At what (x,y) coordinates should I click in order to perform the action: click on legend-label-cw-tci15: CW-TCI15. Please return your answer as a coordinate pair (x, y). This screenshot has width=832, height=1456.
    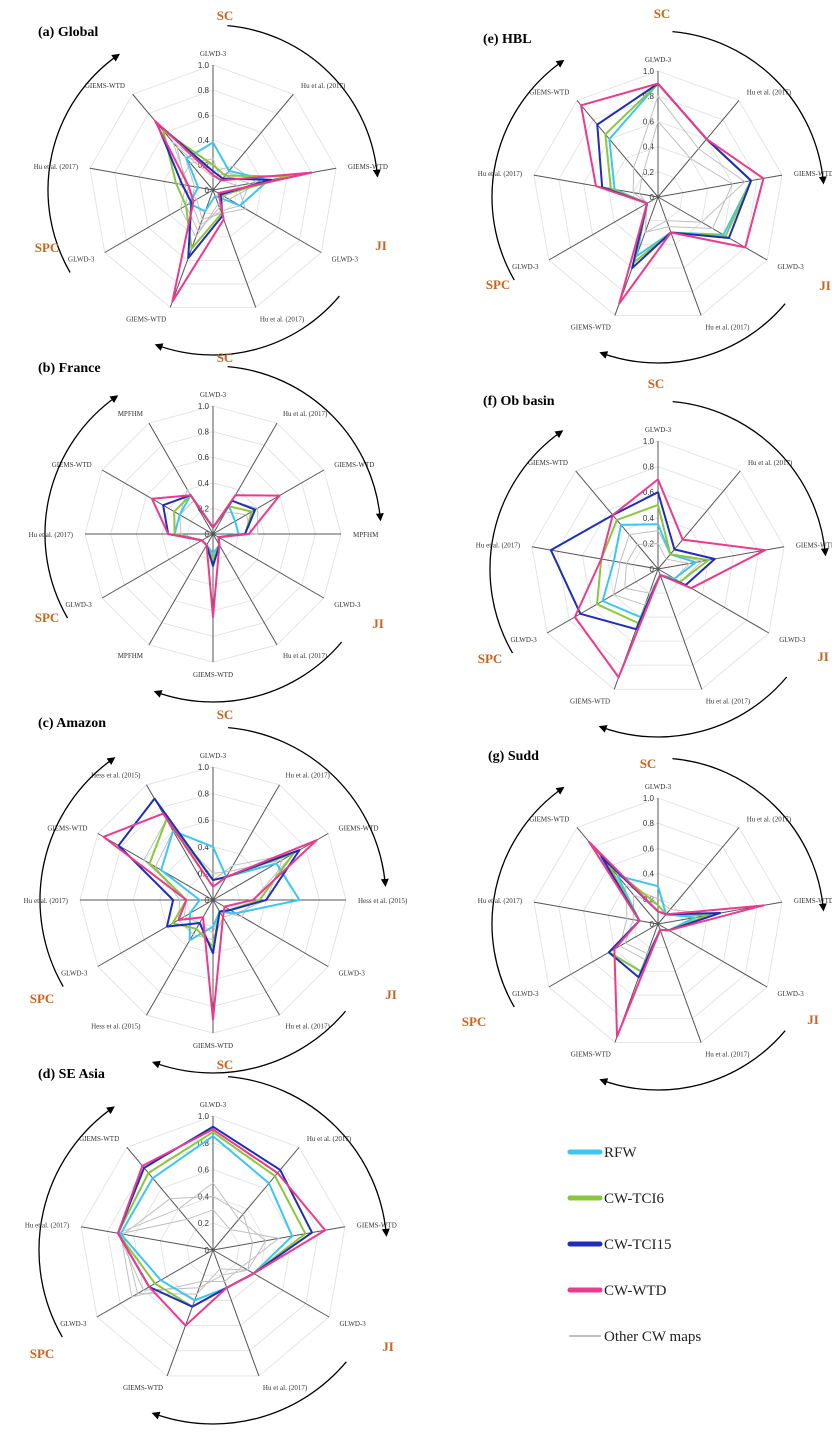
    Looking at the image, I should click on (638, 1245).